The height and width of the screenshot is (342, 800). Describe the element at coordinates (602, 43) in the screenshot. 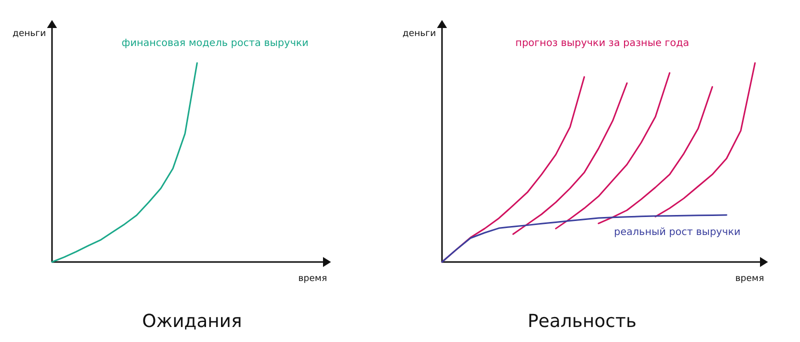

I see `text: прогноз выручки за разные года` at that location.